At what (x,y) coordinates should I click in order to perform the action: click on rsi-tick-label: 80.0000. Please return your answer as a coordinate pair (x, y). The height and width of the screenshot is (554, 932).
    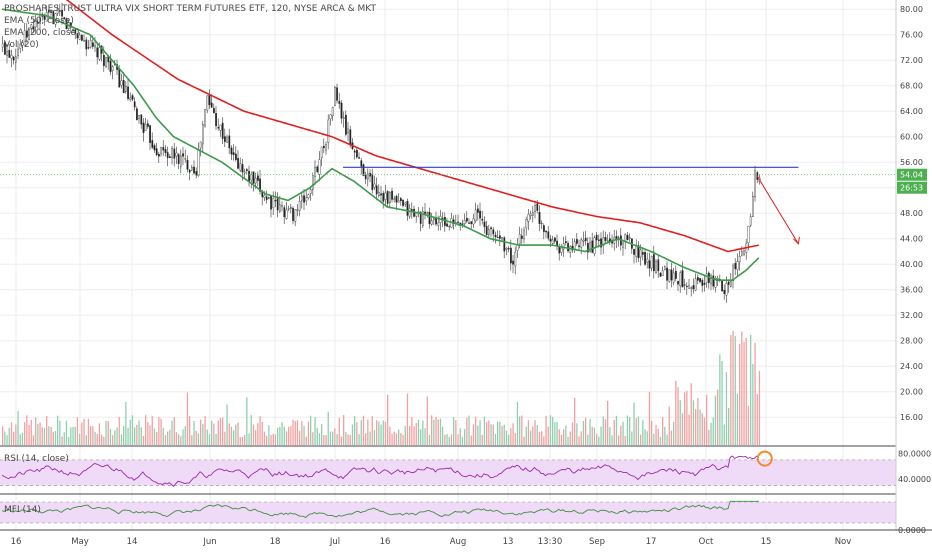
    Looking at the image, I should click on (914, 453).